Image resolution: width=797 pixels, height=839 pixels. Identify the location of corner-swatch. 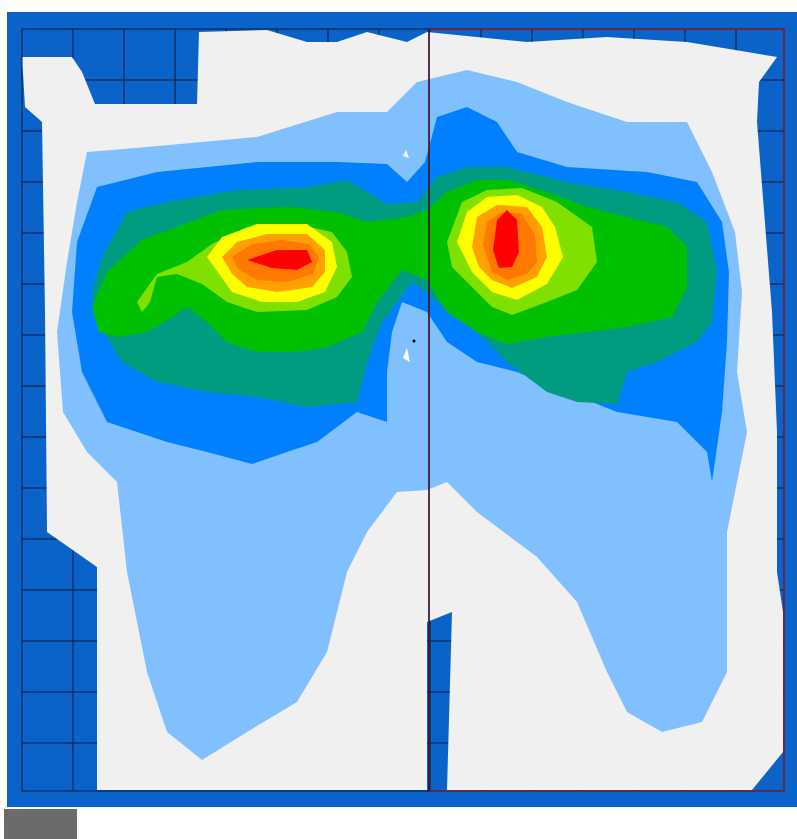
(40, 824).